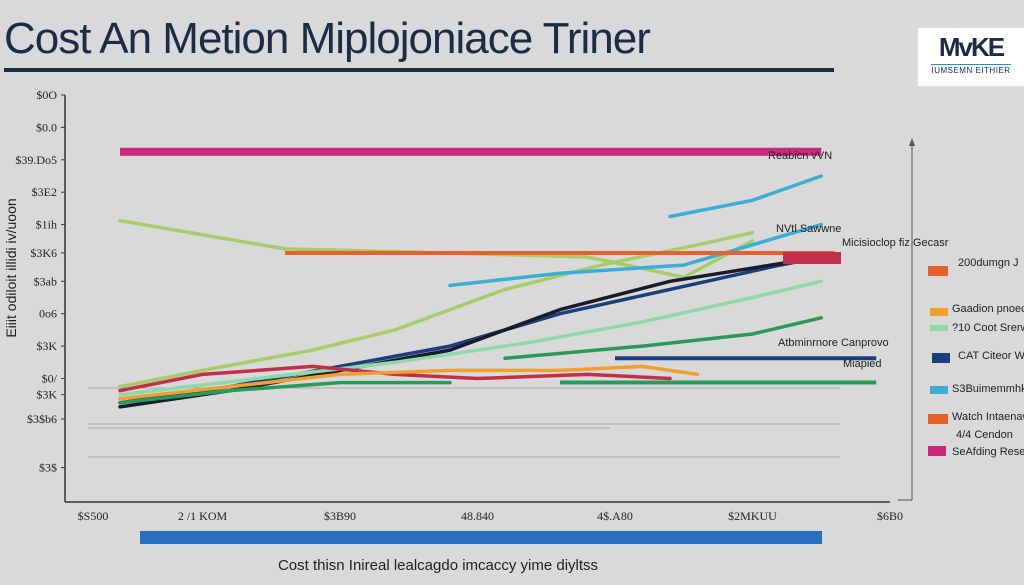 This screenshot has height=585, width=1024. Describe the element at coordinates (833, 343) in the screenshot. I see `chart-annotation: Atbminrnore Canprovo` at that location.